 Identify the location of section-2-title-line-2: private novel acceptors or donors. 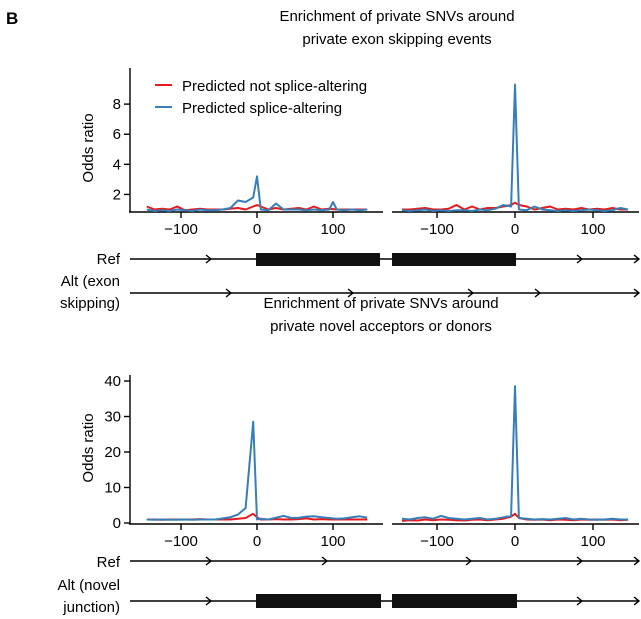
(381, 326).